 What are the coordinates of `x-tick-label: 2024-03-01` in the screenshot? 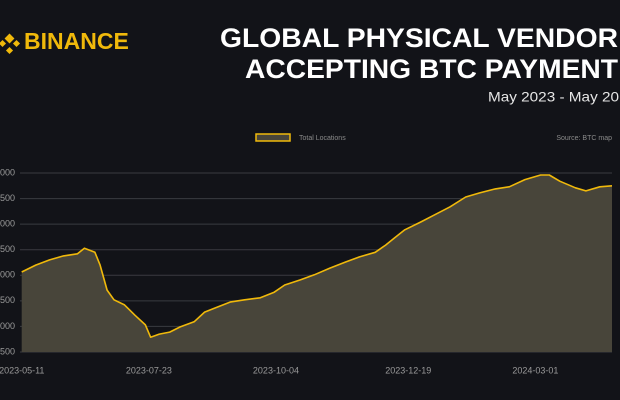 It's located at (535, 370).